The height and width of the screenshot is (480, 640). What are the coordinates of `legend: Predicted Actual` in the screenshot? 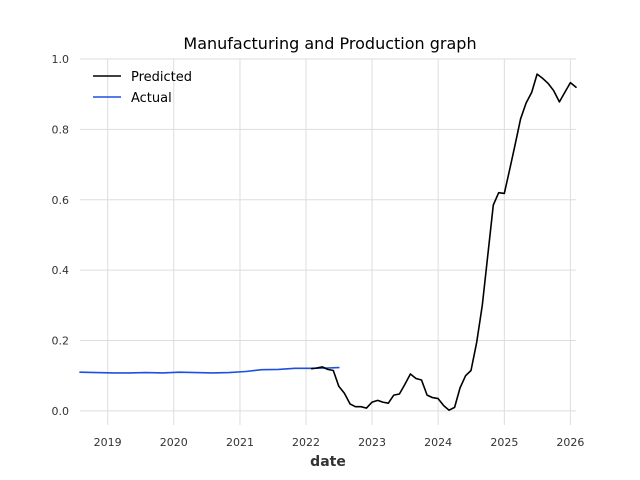 It's located at (142, 88).